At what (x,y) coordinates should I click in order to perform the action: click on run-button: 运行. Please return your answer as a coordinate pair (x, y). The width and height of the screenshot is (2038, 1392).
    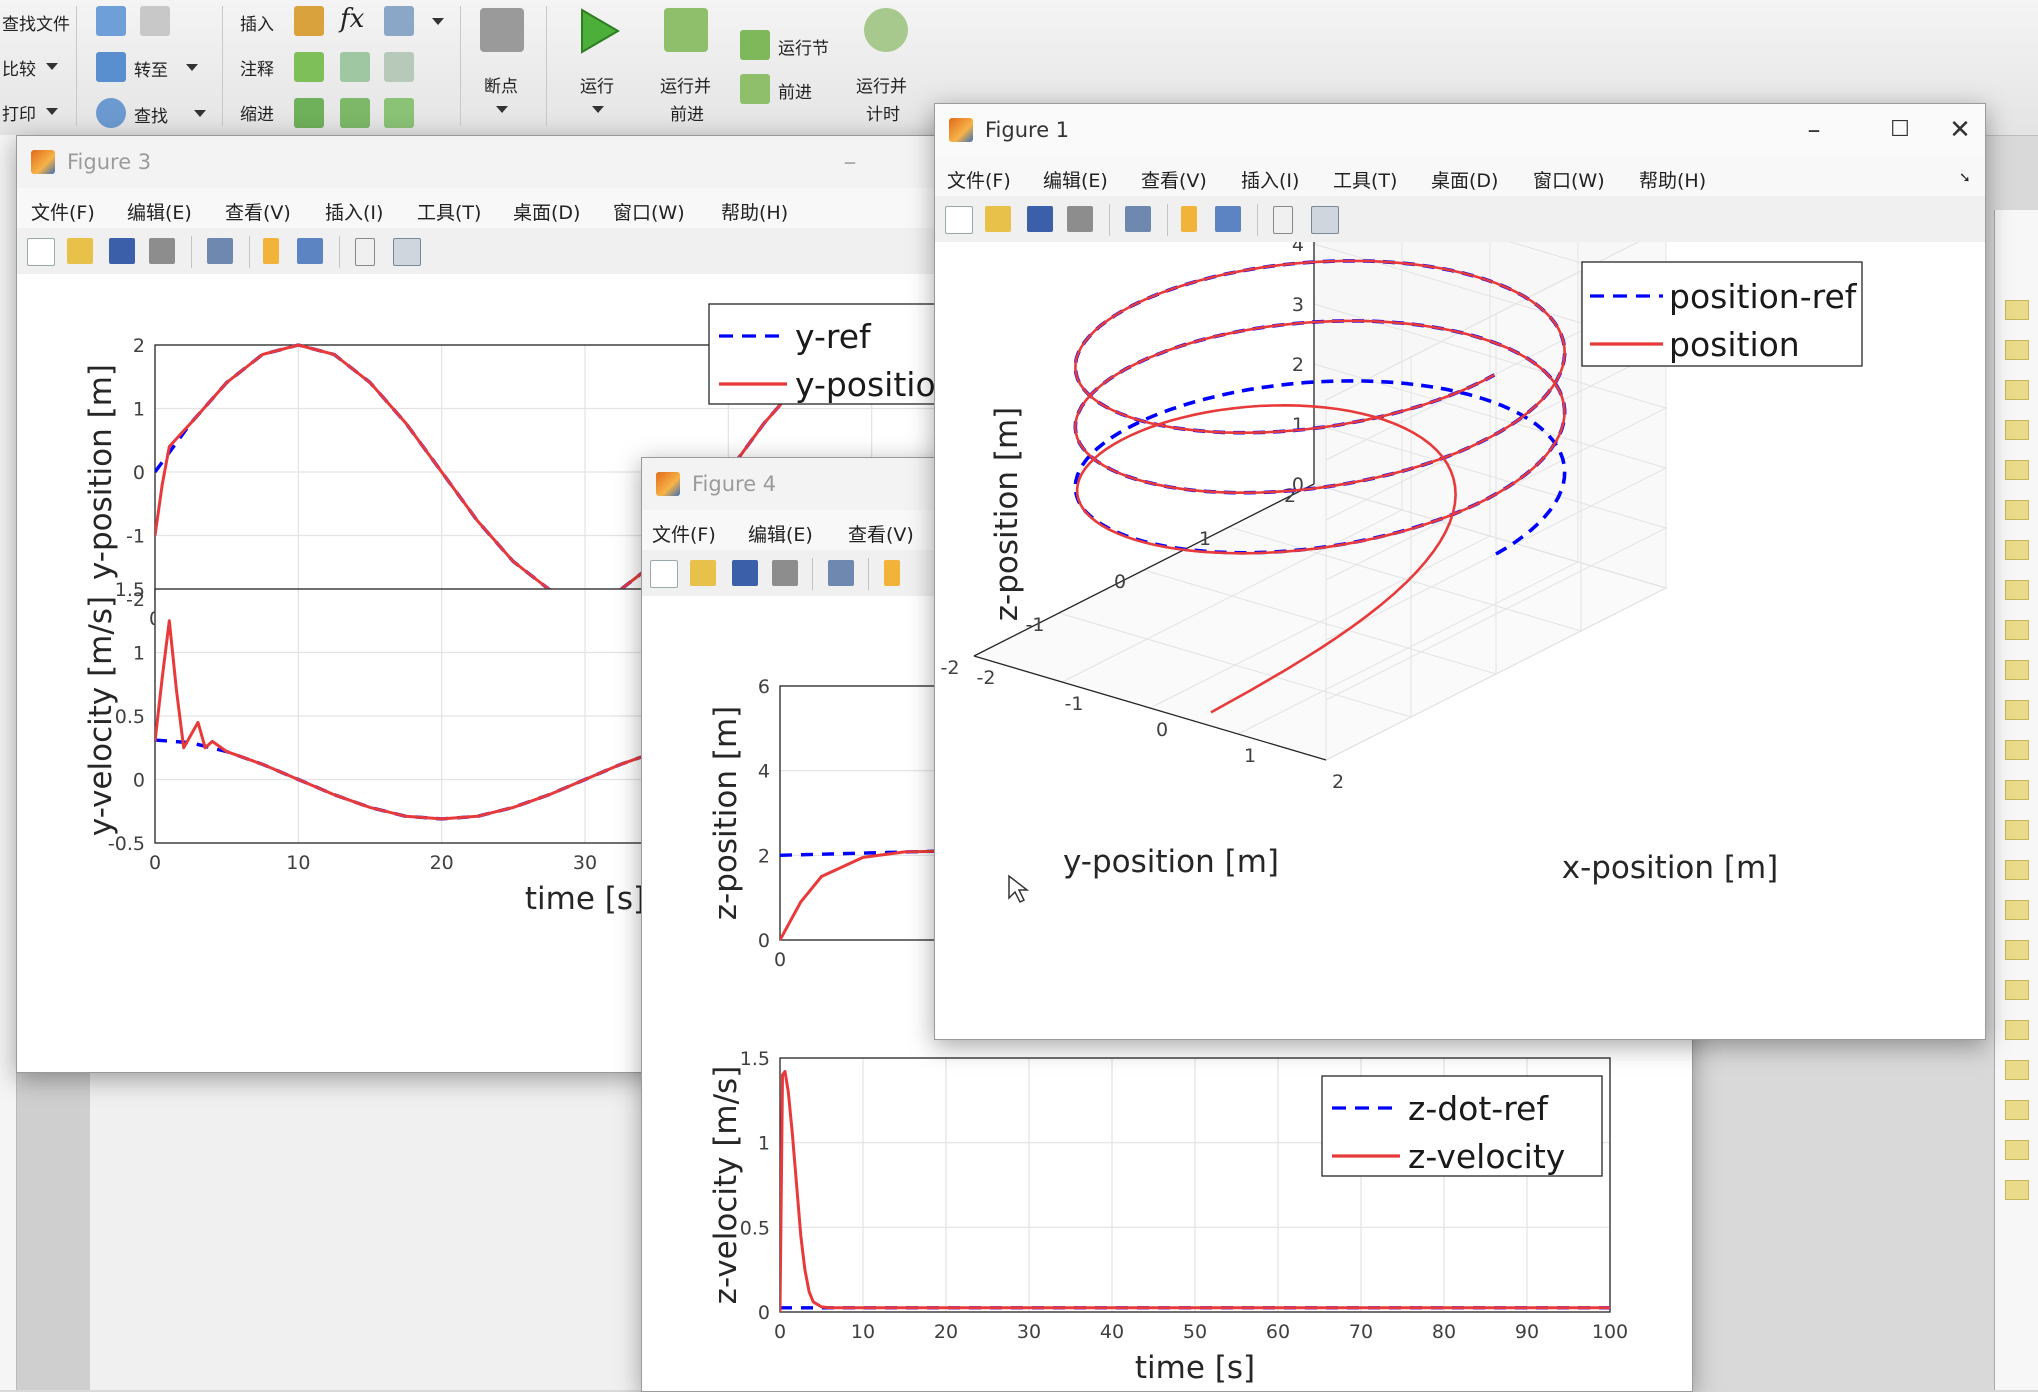
    Looking at the image, I should click on (597, 87).